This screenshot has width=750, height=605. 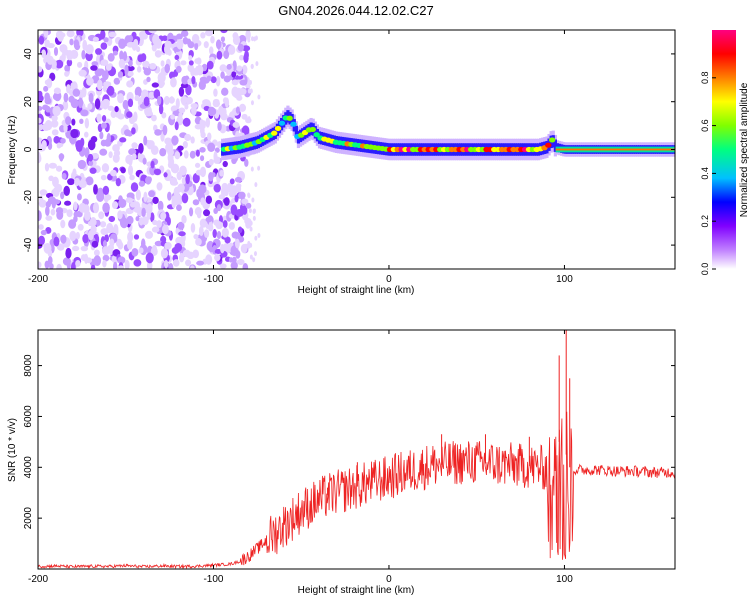 What do you see at coordinates (356, 590) in the screenshot?
I see `snr-xlabel: Height of straight line (km)` at bounding box center [356, 590].